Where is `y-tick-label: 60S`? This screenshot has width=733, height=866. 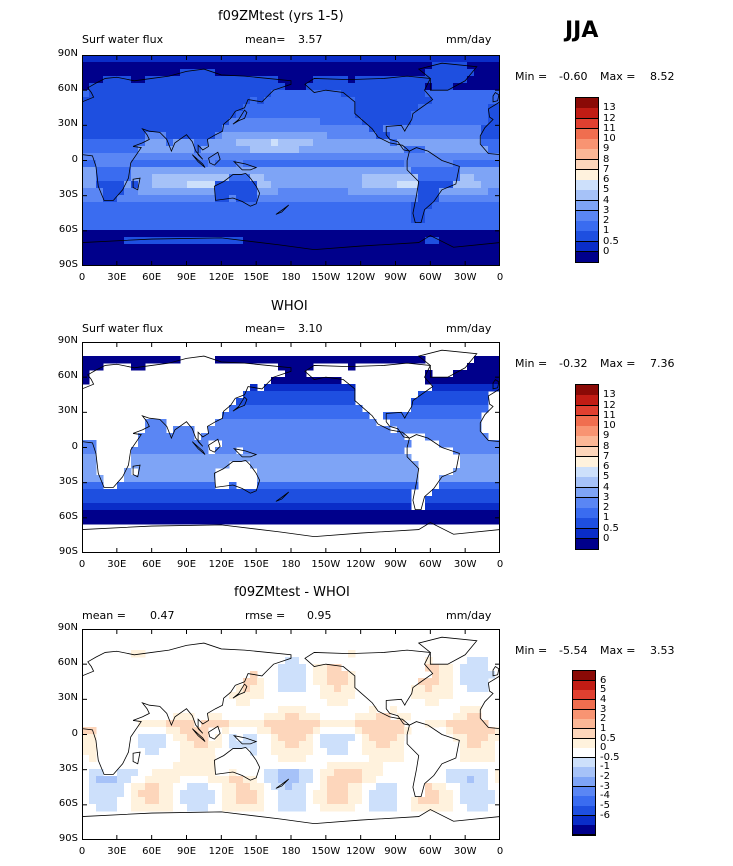 y-tick-label: 60S is located at coordinates (68, 803).